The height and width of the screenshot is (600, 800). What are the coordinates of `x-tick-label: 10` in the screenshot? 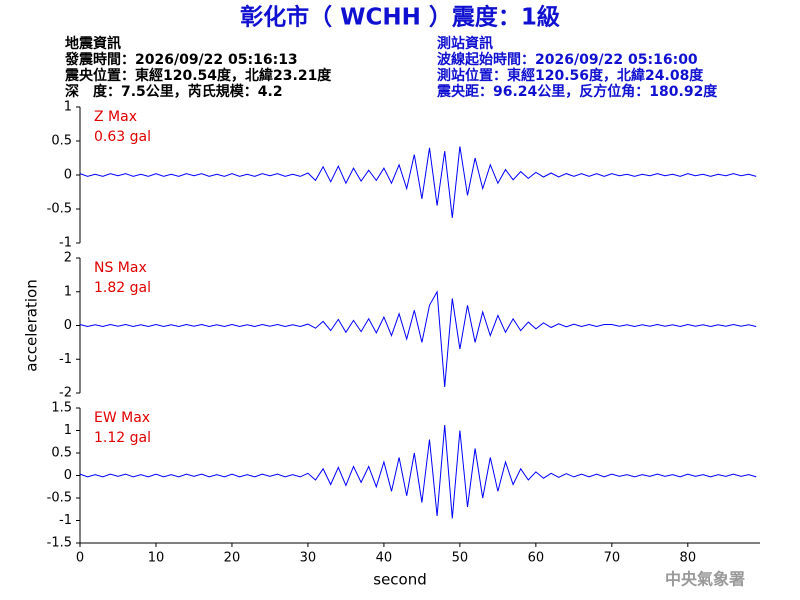 It's located at (156, 558).